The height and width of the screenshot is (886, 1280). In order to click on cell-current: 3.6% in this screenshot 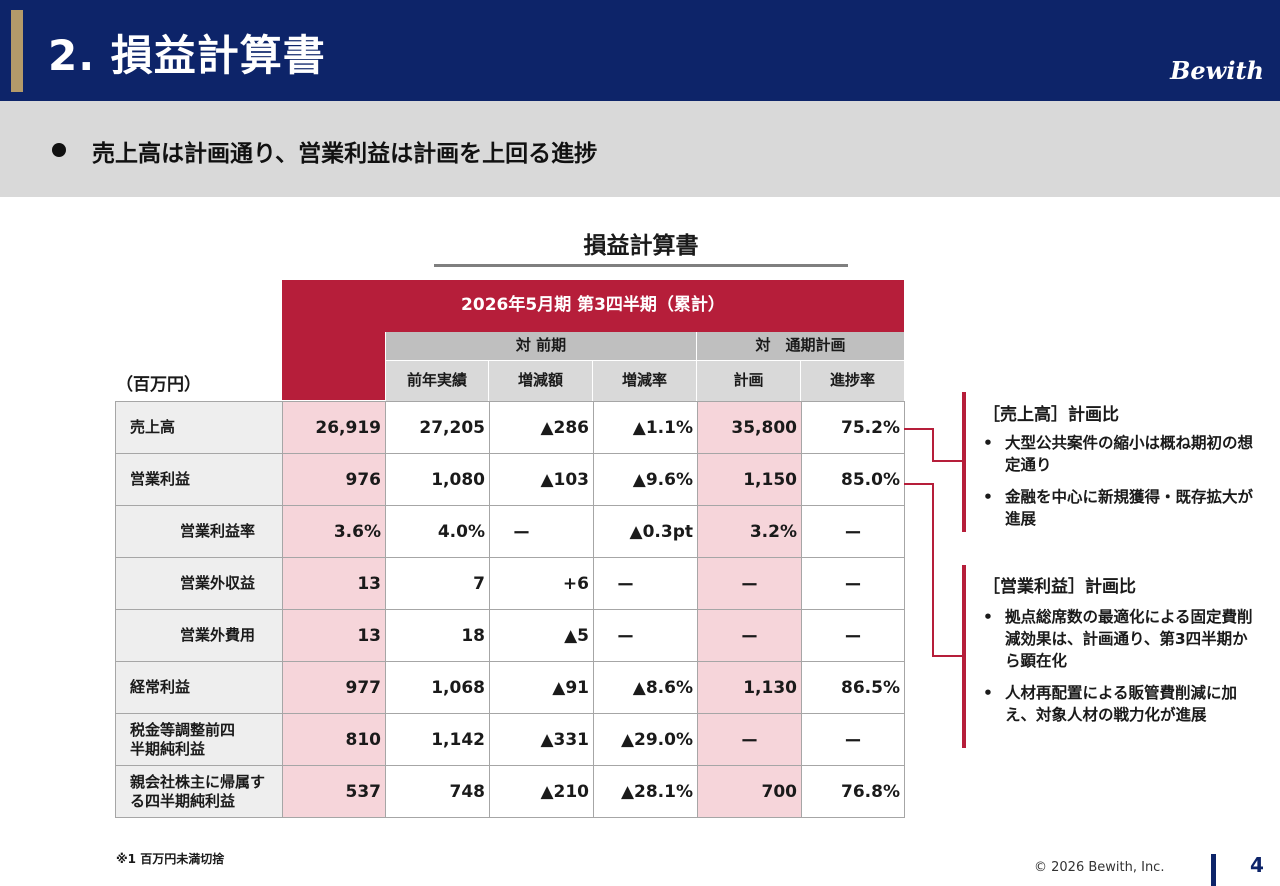, I will do `click(334, 531)`.